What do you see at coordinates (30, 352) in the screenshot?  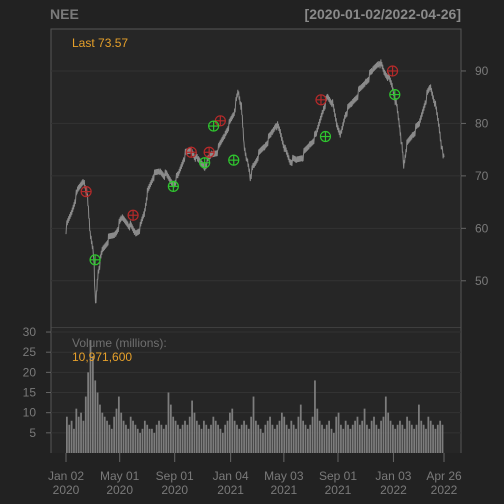 I see `volume-tick-label: 25` at bounding box center [30, 352].